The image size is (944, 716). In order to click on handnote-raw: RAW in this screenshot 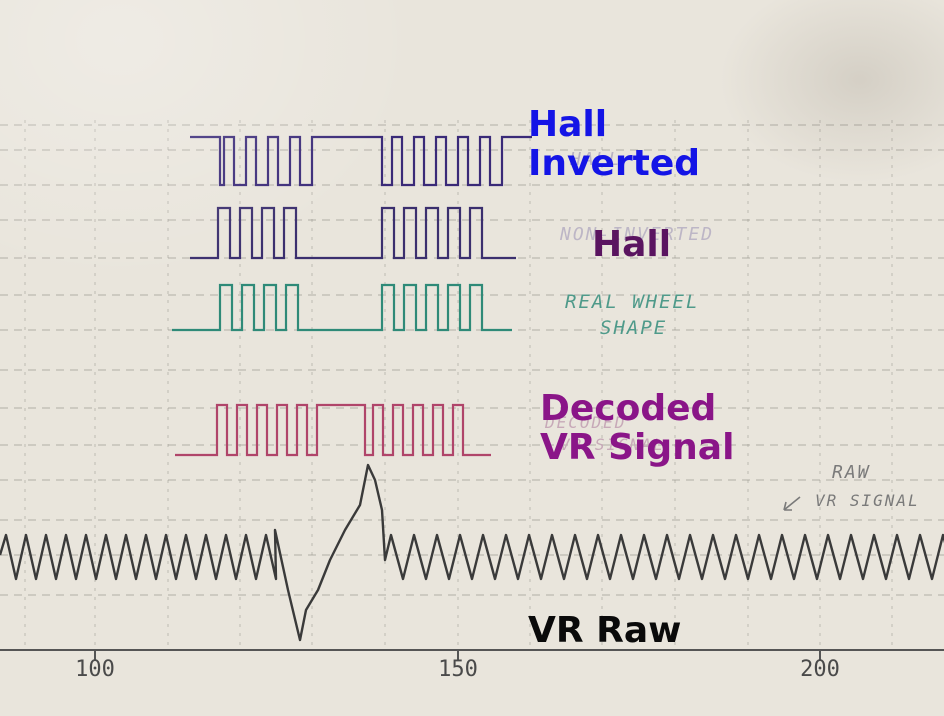, I will do `click(851, 472)`.